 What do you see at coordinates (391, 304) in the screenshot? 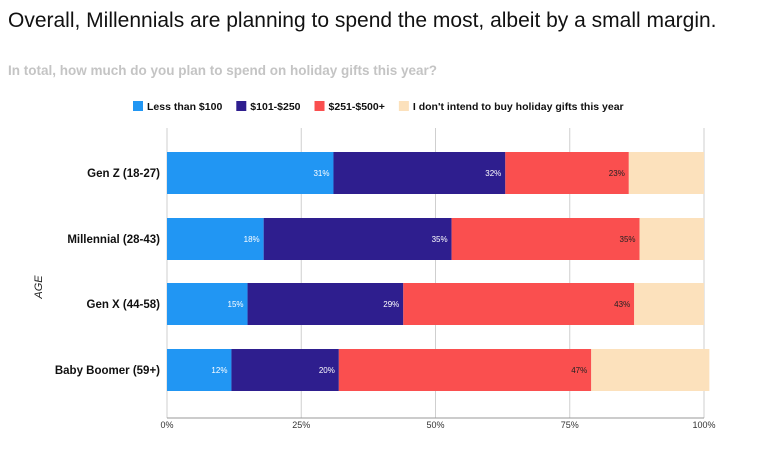
I see `data-label: 29%` at bounding box center [391, 304].